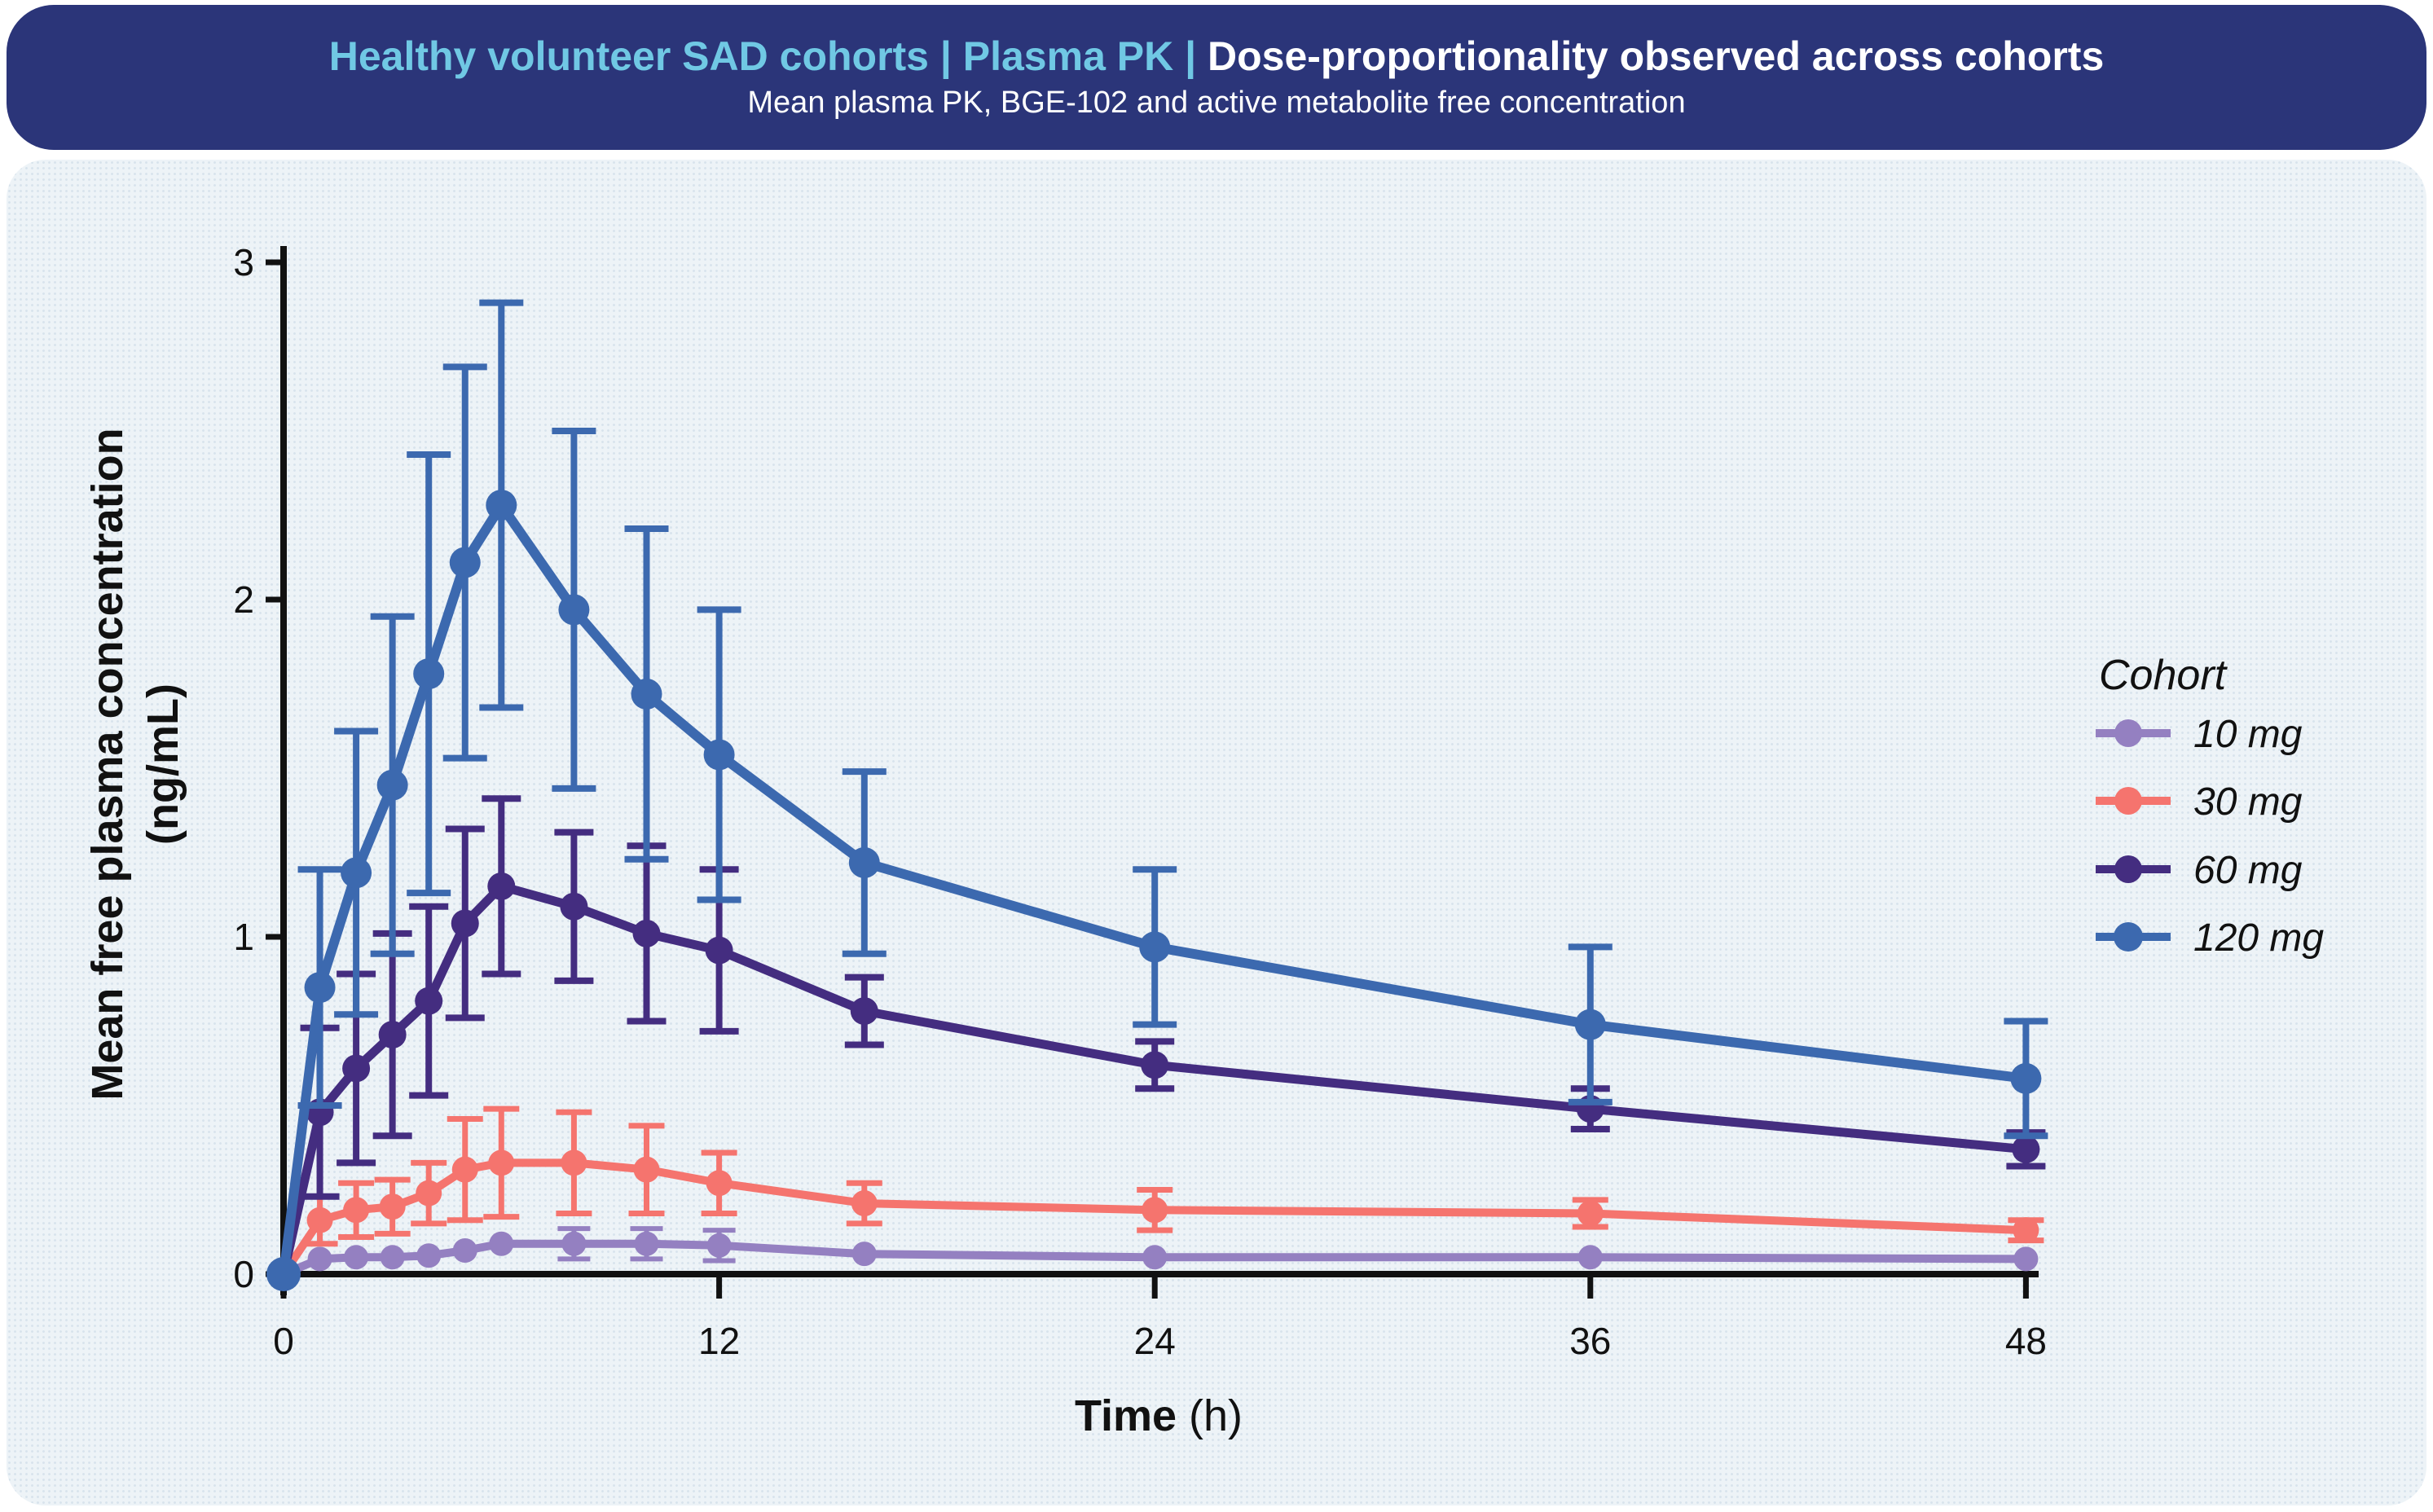 This screenshot has width=2433, height=1512. I want to click on y-tick-label: 2, so click(243, 599).